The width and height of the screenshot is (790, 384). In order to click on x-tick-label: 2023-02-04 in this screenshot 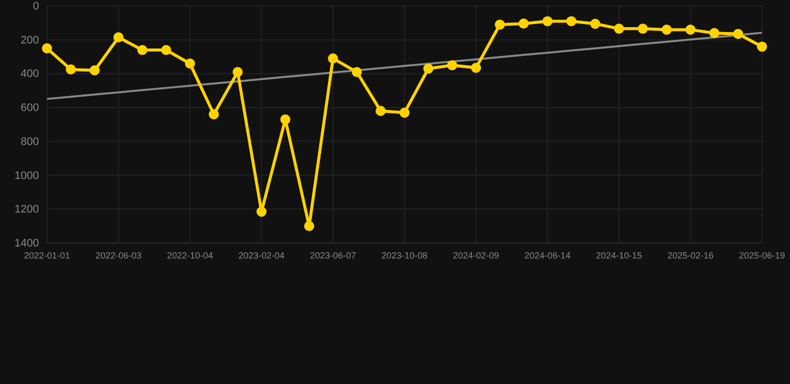, I will do `click(261, 255)`.